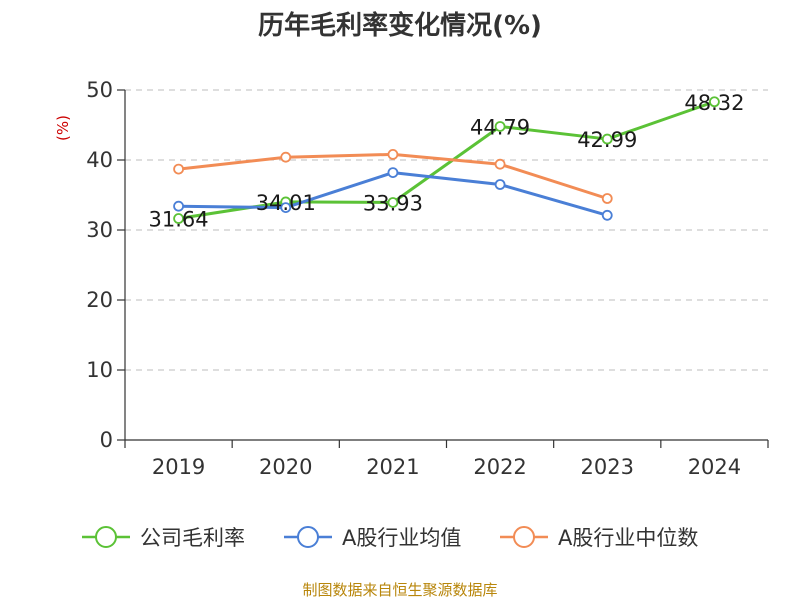 The image size is (800, 600). I want to click on data-label: 31.64, so click(179, 220).